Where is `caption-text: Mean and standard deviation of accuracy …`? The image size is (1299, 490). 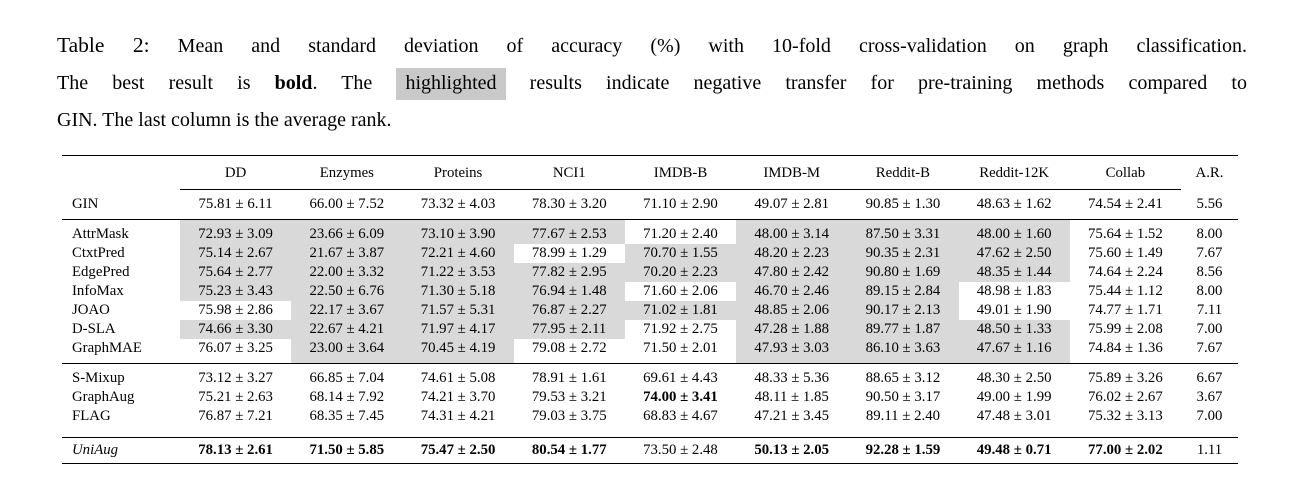 caption-text: Mean and standard deviation of accuracy … is located at coordinates (698, 46).